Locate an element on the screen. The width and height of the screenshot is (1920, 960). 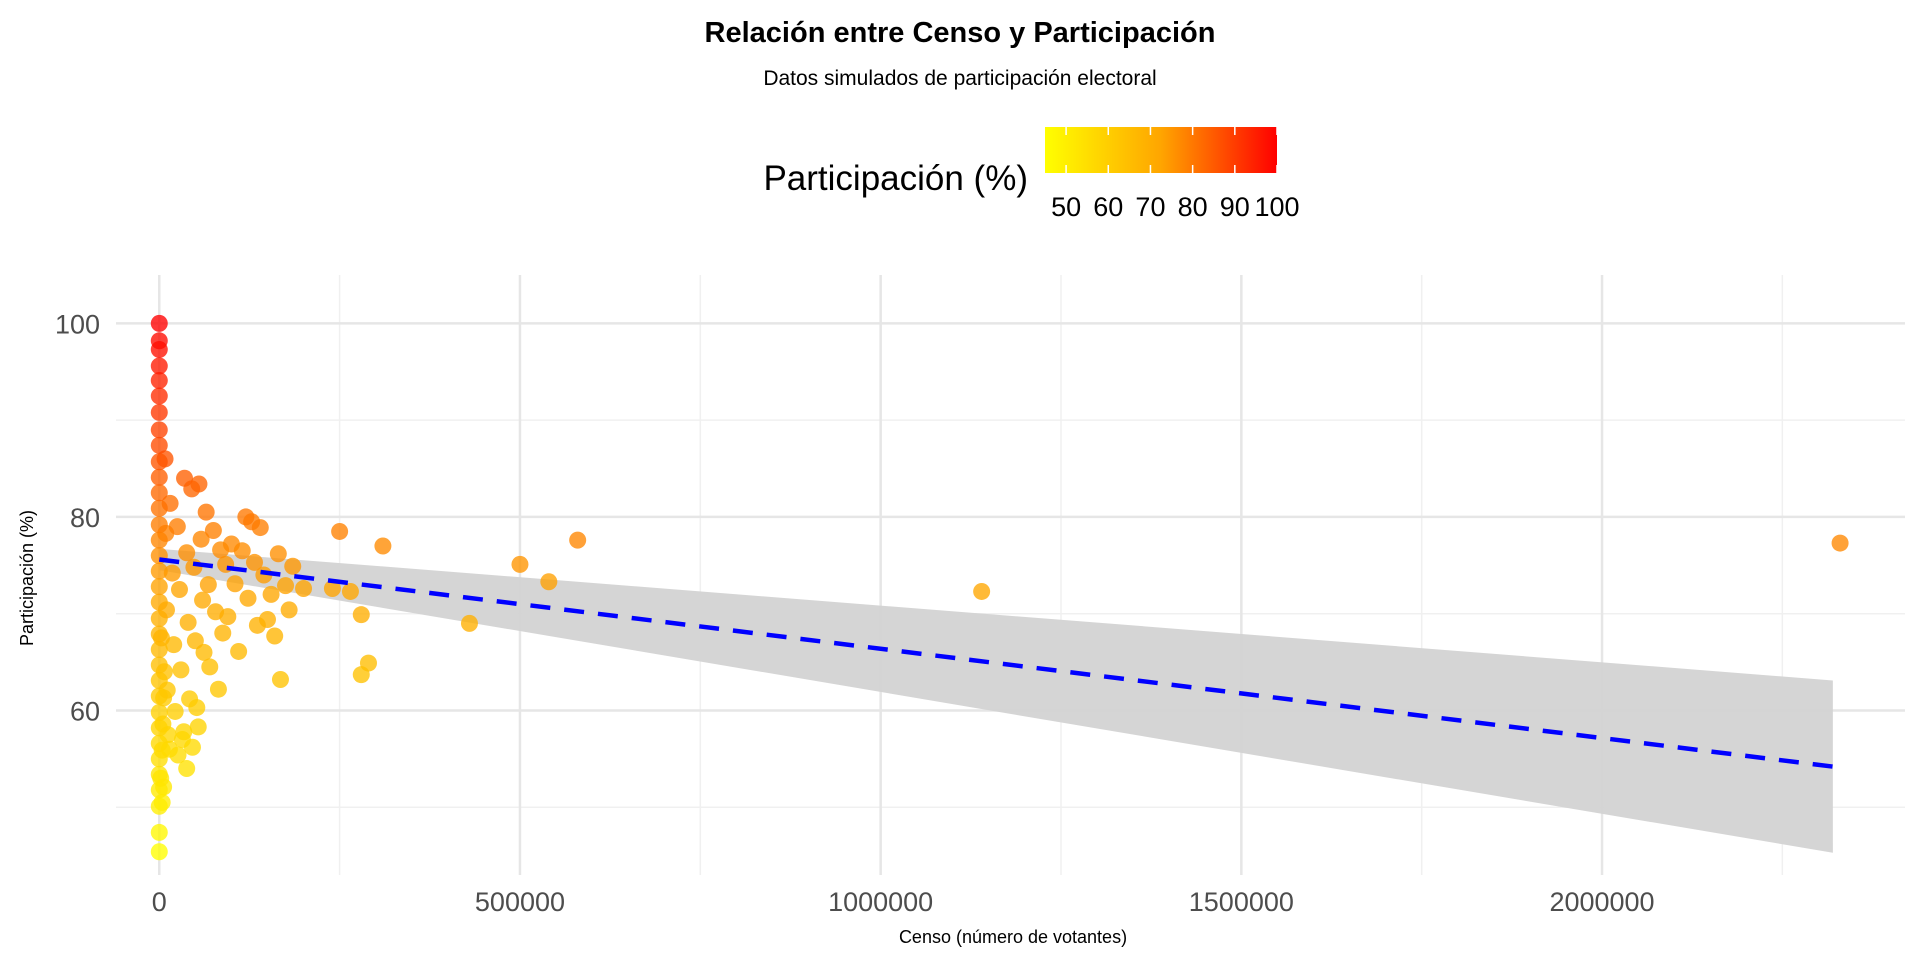
x-tick-label: 1000000 is located at coordinates (880, 902).